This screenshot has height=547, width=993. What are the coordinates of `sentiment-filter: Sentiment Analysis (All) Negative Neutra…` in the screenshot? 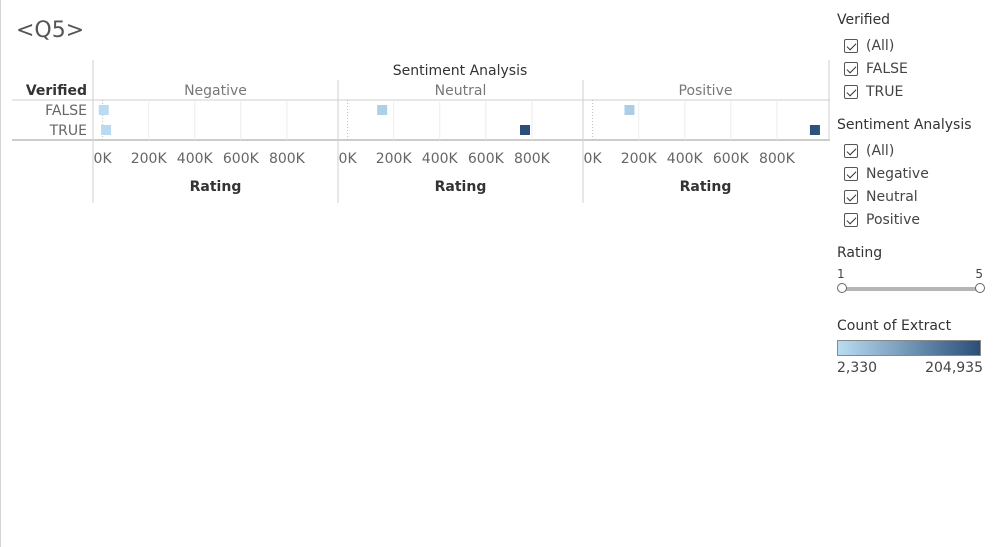 It's located at (912, 174).